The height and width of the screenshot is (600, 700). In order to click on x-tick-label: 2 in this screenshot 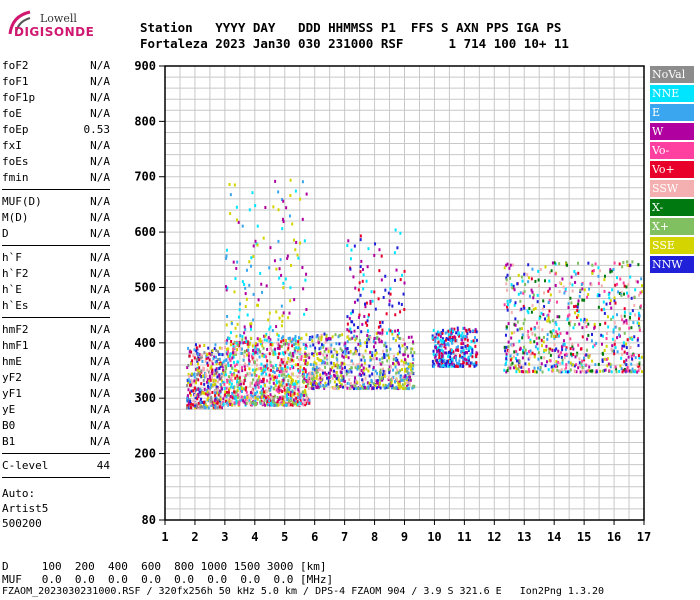, I will do `click(194, 537)`.